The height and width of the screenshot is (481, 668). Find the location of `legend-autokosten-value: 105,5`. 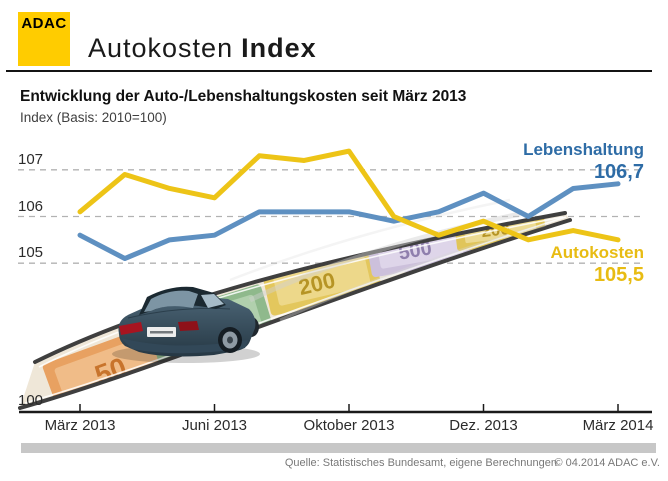

legend-autokosten-value: 105,5 is located at coordinates (618, 275).